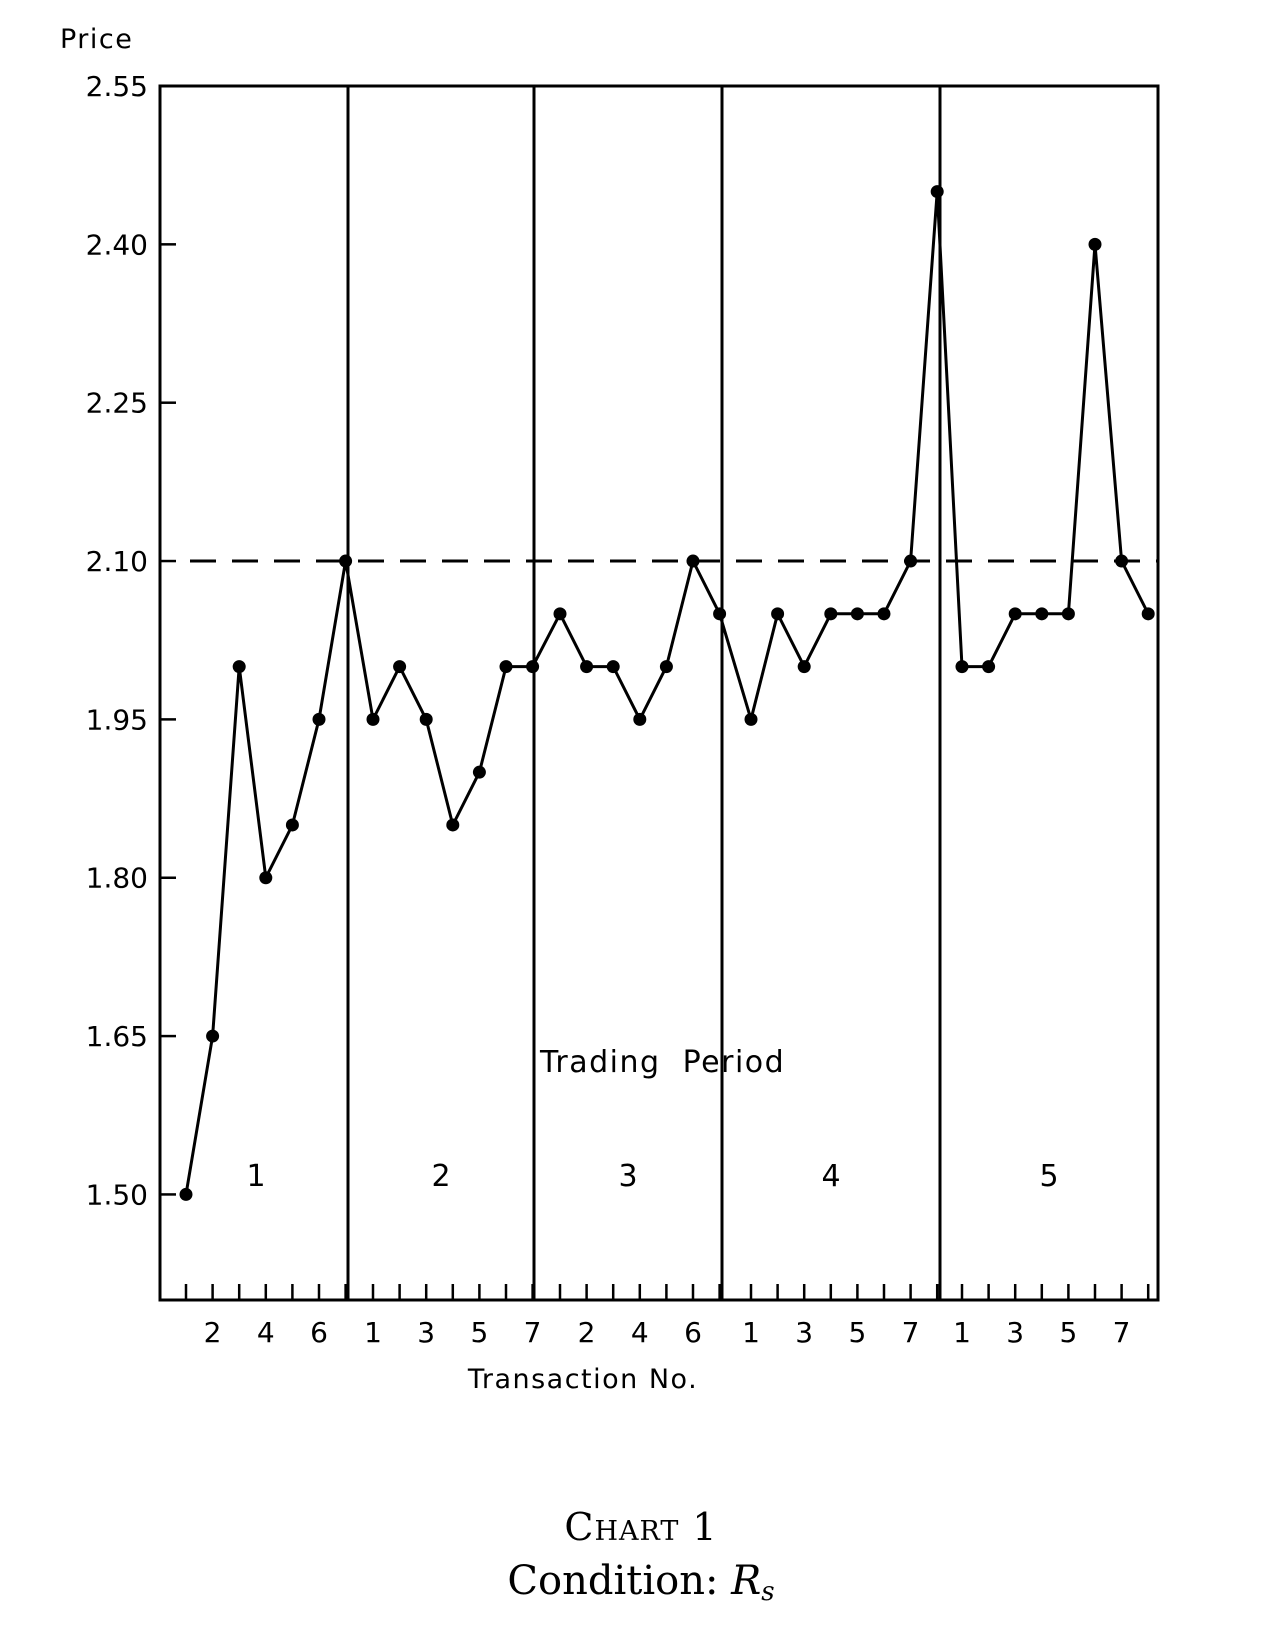 The height and width of the screenshot is (1652, 1282). Describe the element at coordinates (255, 1176) in the screenshot. I see `period-label: 1` at that location.